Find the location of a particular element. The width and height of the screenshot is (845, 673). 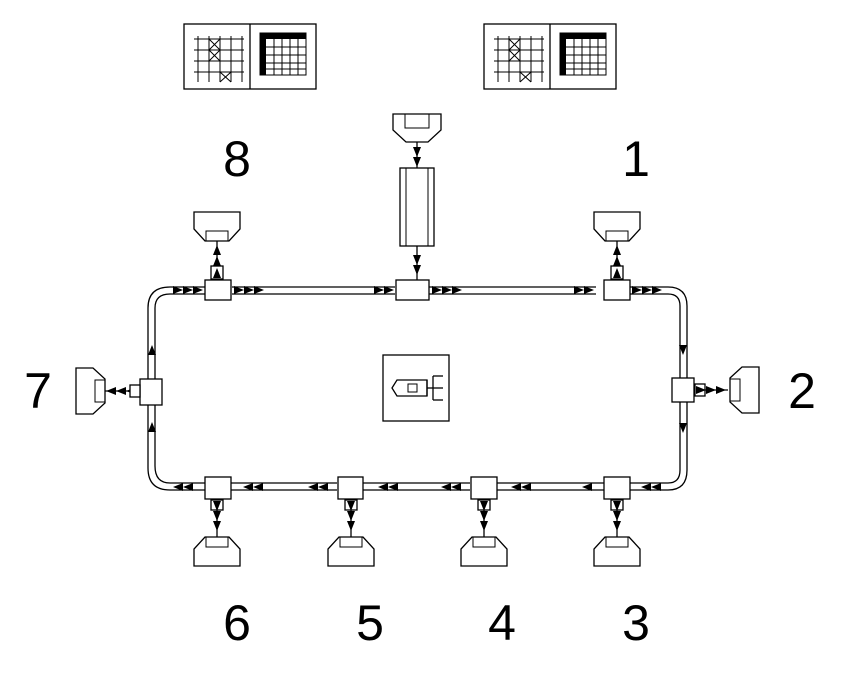

conveyor-right is located at coordinates (677, 388).